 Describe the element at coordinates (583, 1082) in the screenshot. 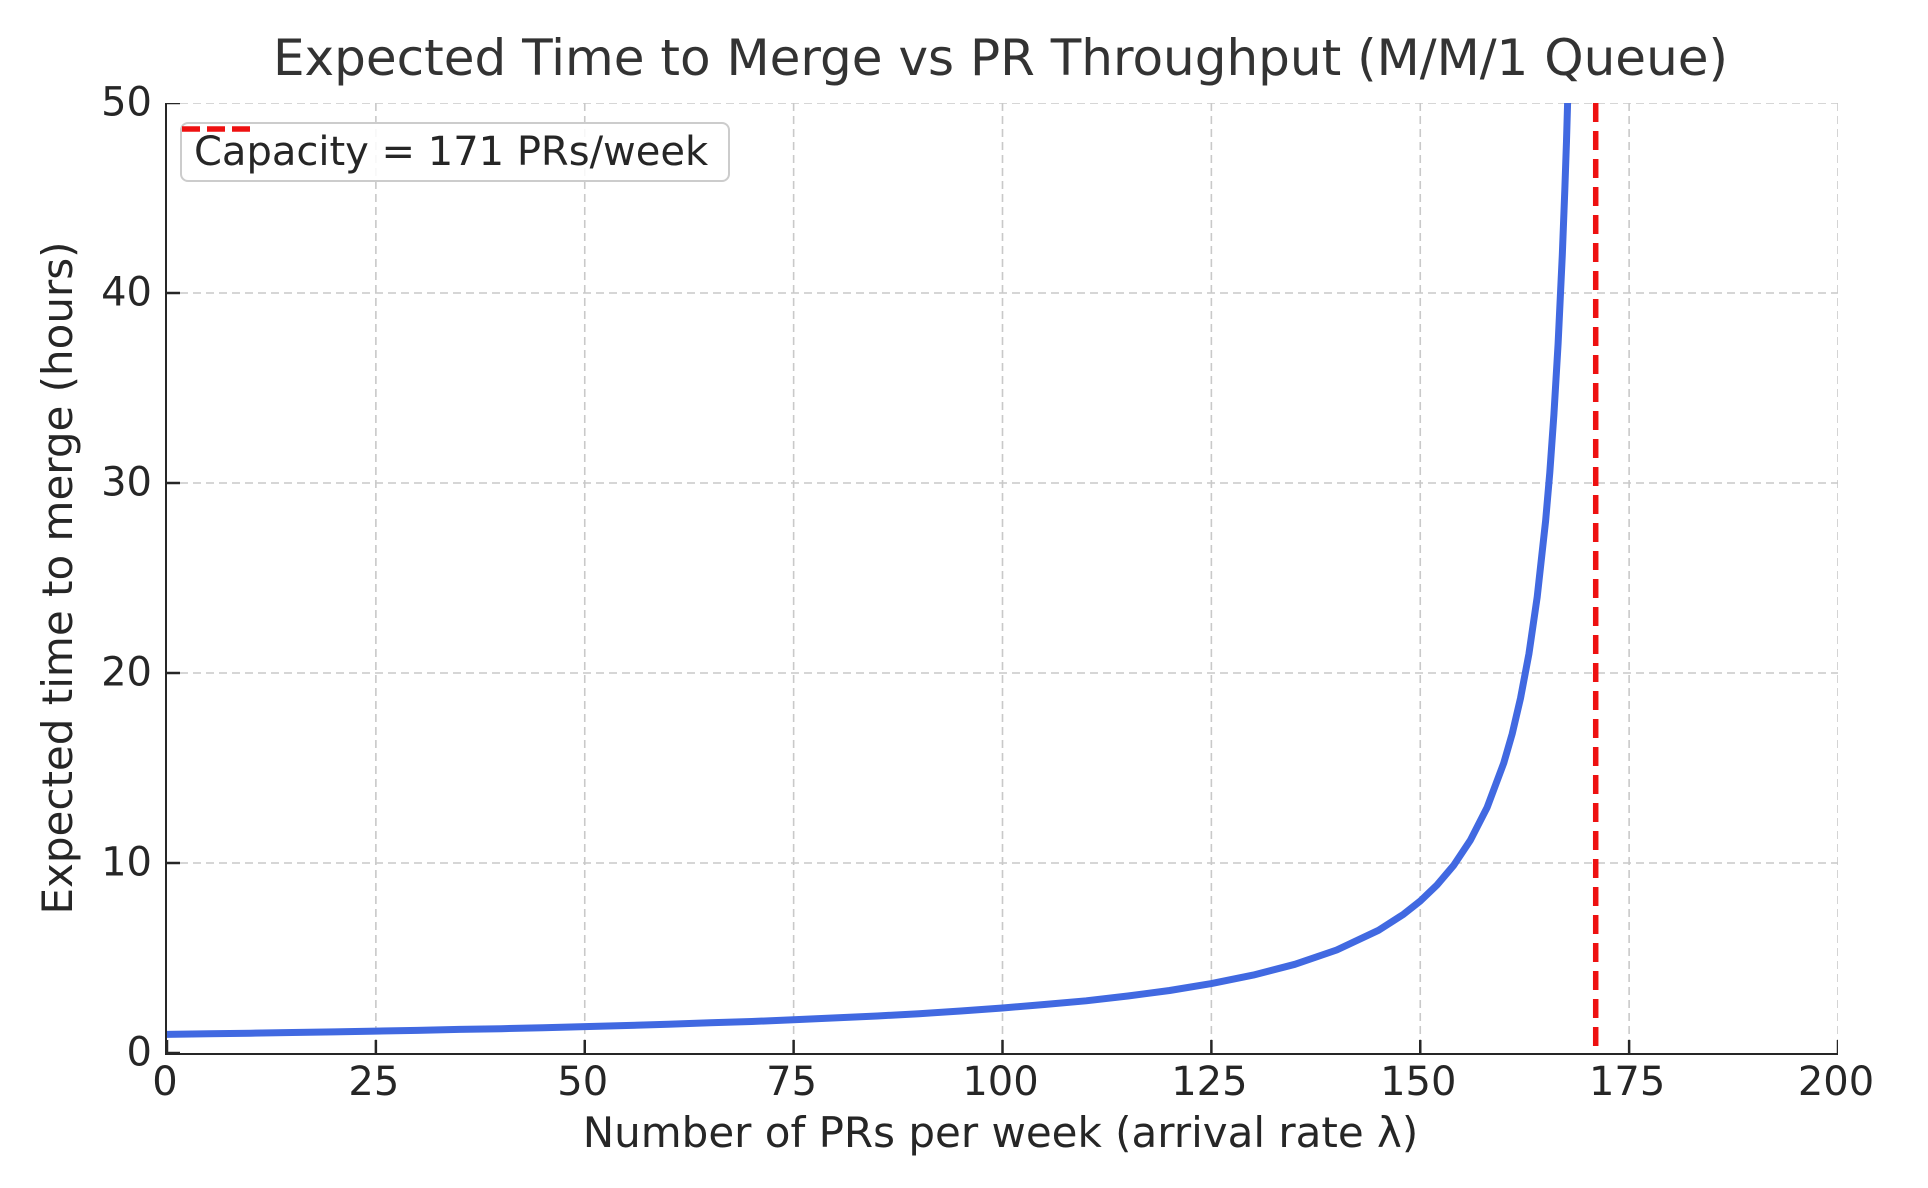

I see `x-tick-label: 50` at that location.